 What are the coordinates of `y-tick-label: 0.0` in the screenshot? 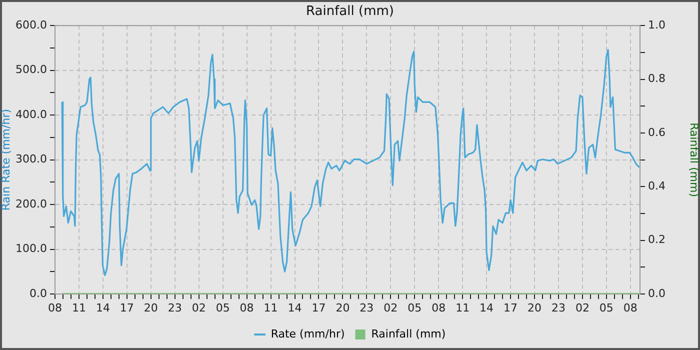 It's located at (38, 293).